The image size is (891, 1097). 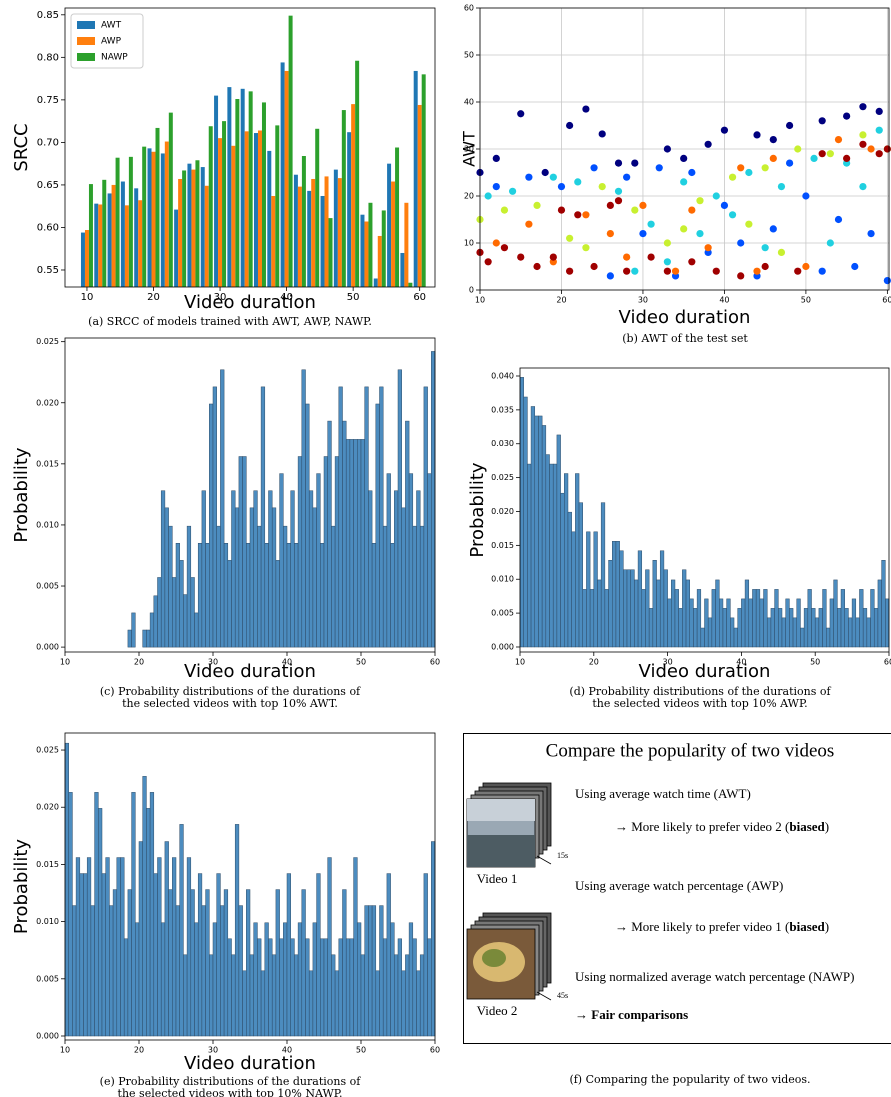 What do you see at coordinates (21, 147) in the screenshot?
I see `y-axis-label: SRCC` at bounding box center [21, 147].